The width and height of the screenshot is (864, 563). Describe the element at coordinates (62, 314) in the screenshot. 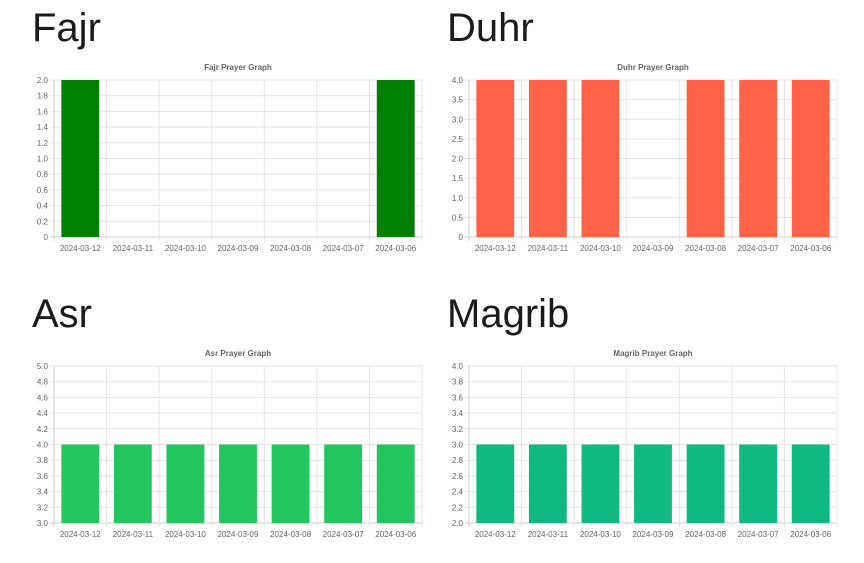

I see `asr-heading: Asr` at that location.